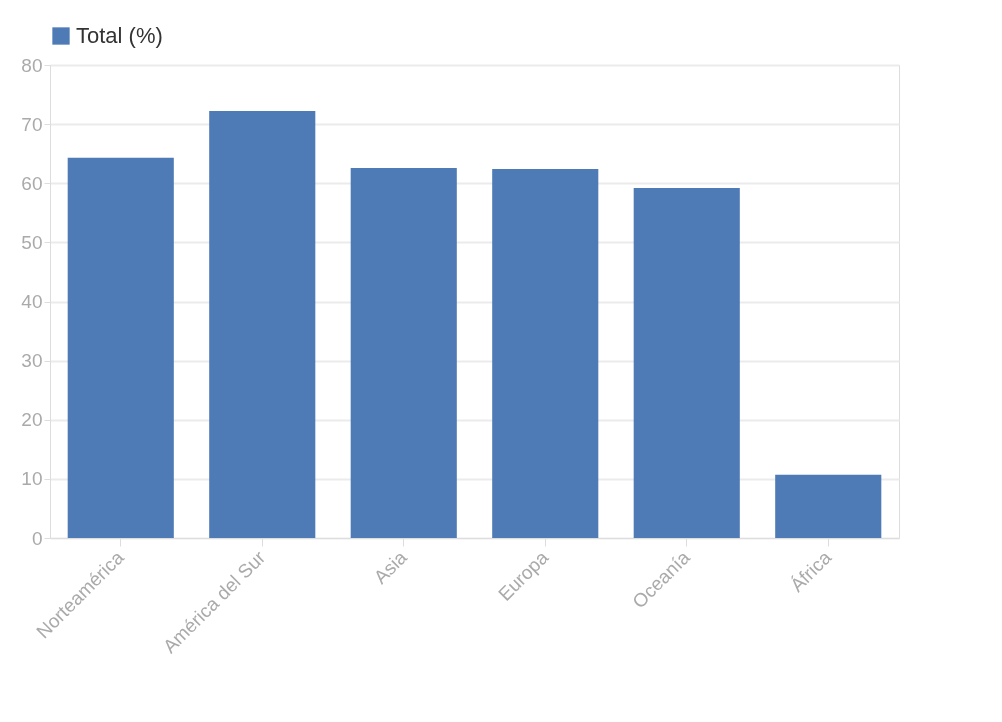 This screenshot has height=722, width=1002. I want to click on legend-label: Total (%), so click(119, 35).